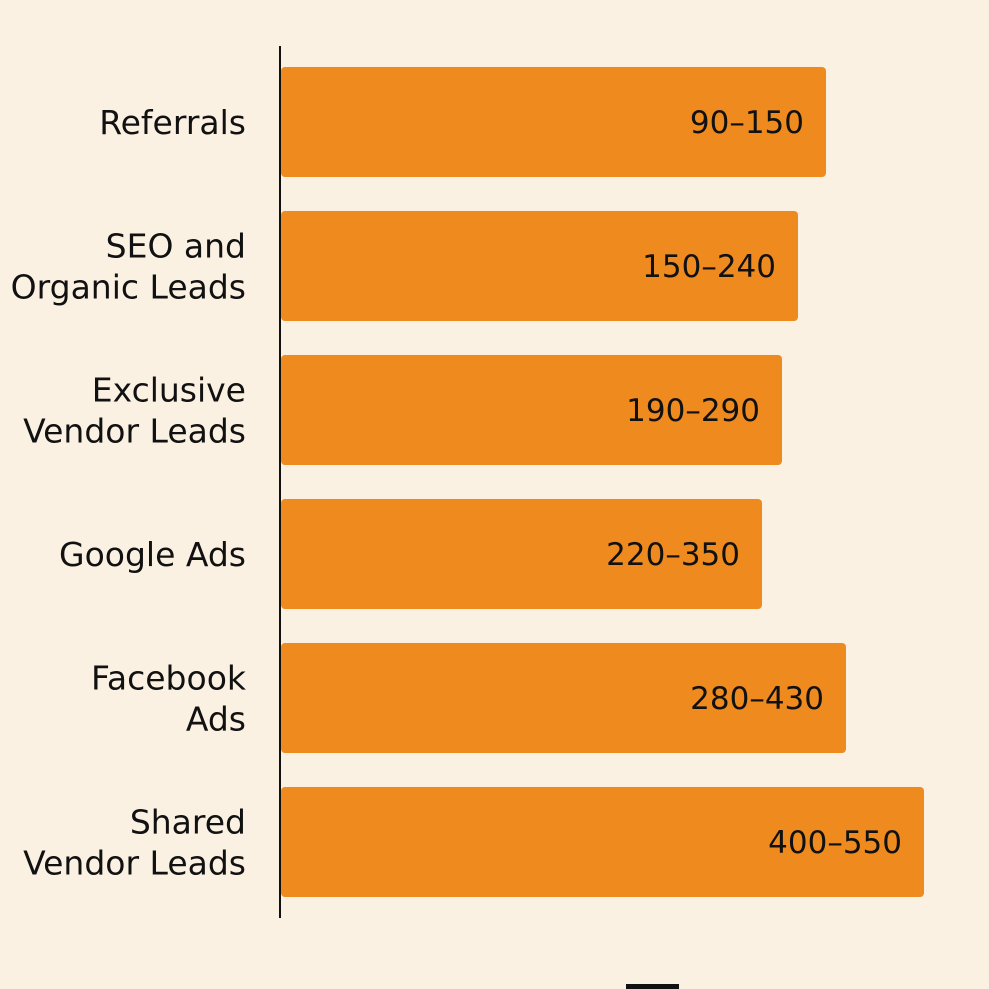 The height and width of the screenshot is (989, 989). I want to click on bar-value-label-1: 150–240, so click(709, 267).